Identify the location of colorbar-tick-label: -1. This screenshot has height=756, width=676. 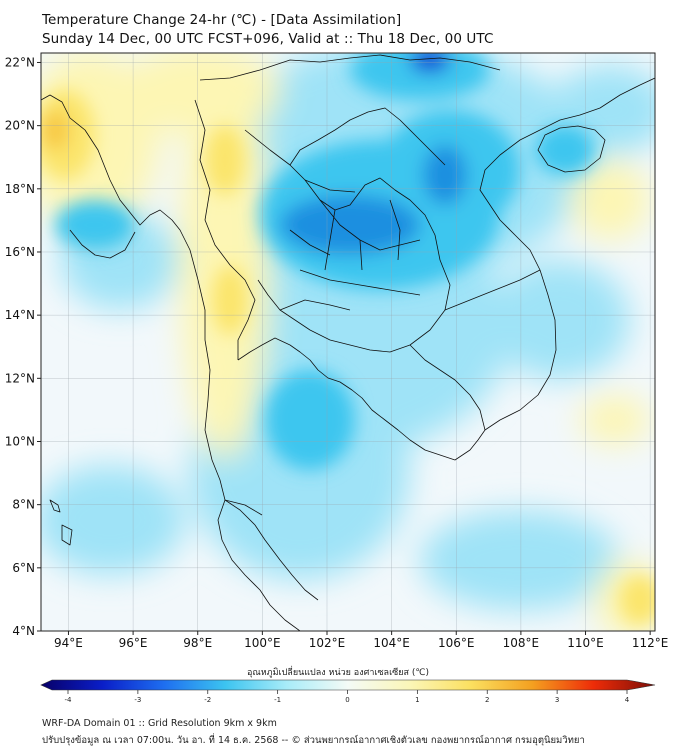
(277, 700).